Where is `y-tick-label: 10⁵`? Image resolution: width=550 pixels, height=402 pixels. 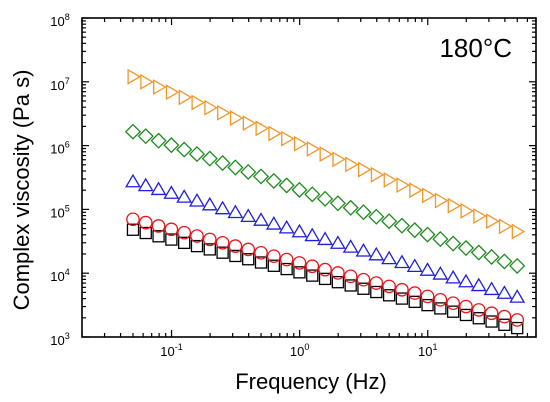
y-tick-label: 10⁵ is located at coordinates (59, 211).